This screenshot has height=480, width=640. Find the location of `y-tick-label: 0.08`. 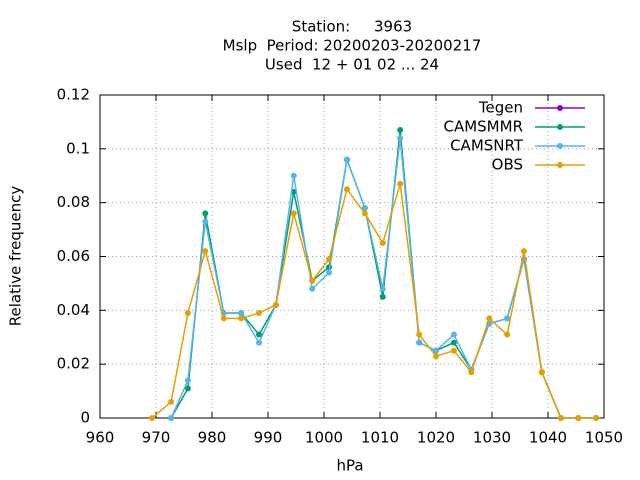

y-tick-label: 0.08 is located at coordinates (73, 202).